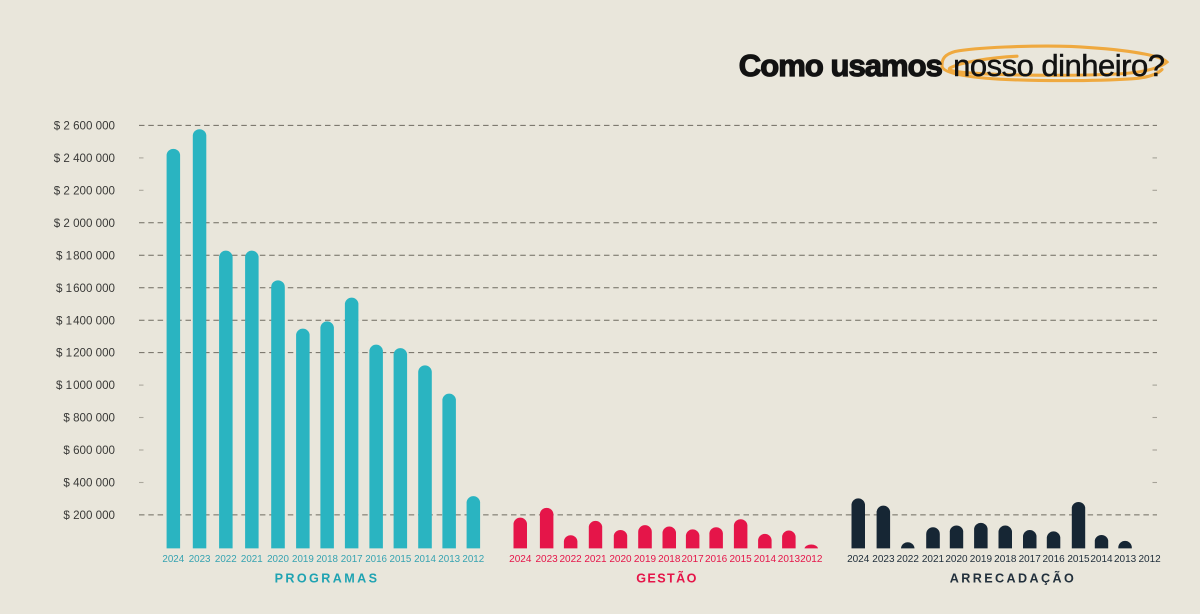  What do you see at coordinates (1059, 65) in the screenshot?
I see `svg-text: nosso dinheiro?` at bounding box center [1059, 65].